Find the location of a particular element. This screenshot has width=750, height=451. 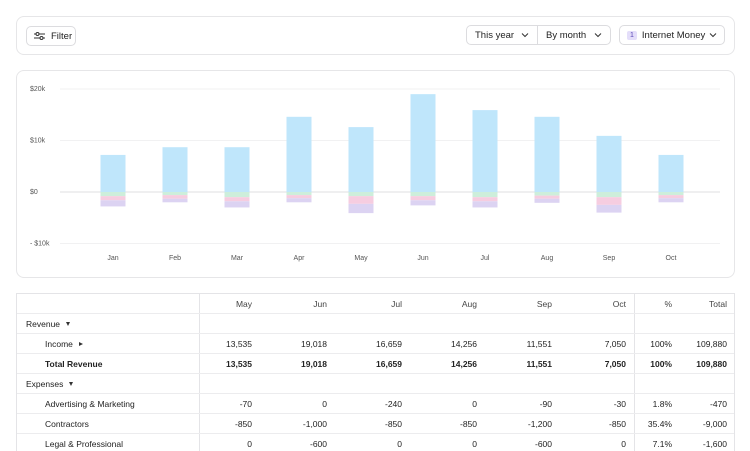

row-label-text: Legal & Professional is located at coordinates (84, 443).